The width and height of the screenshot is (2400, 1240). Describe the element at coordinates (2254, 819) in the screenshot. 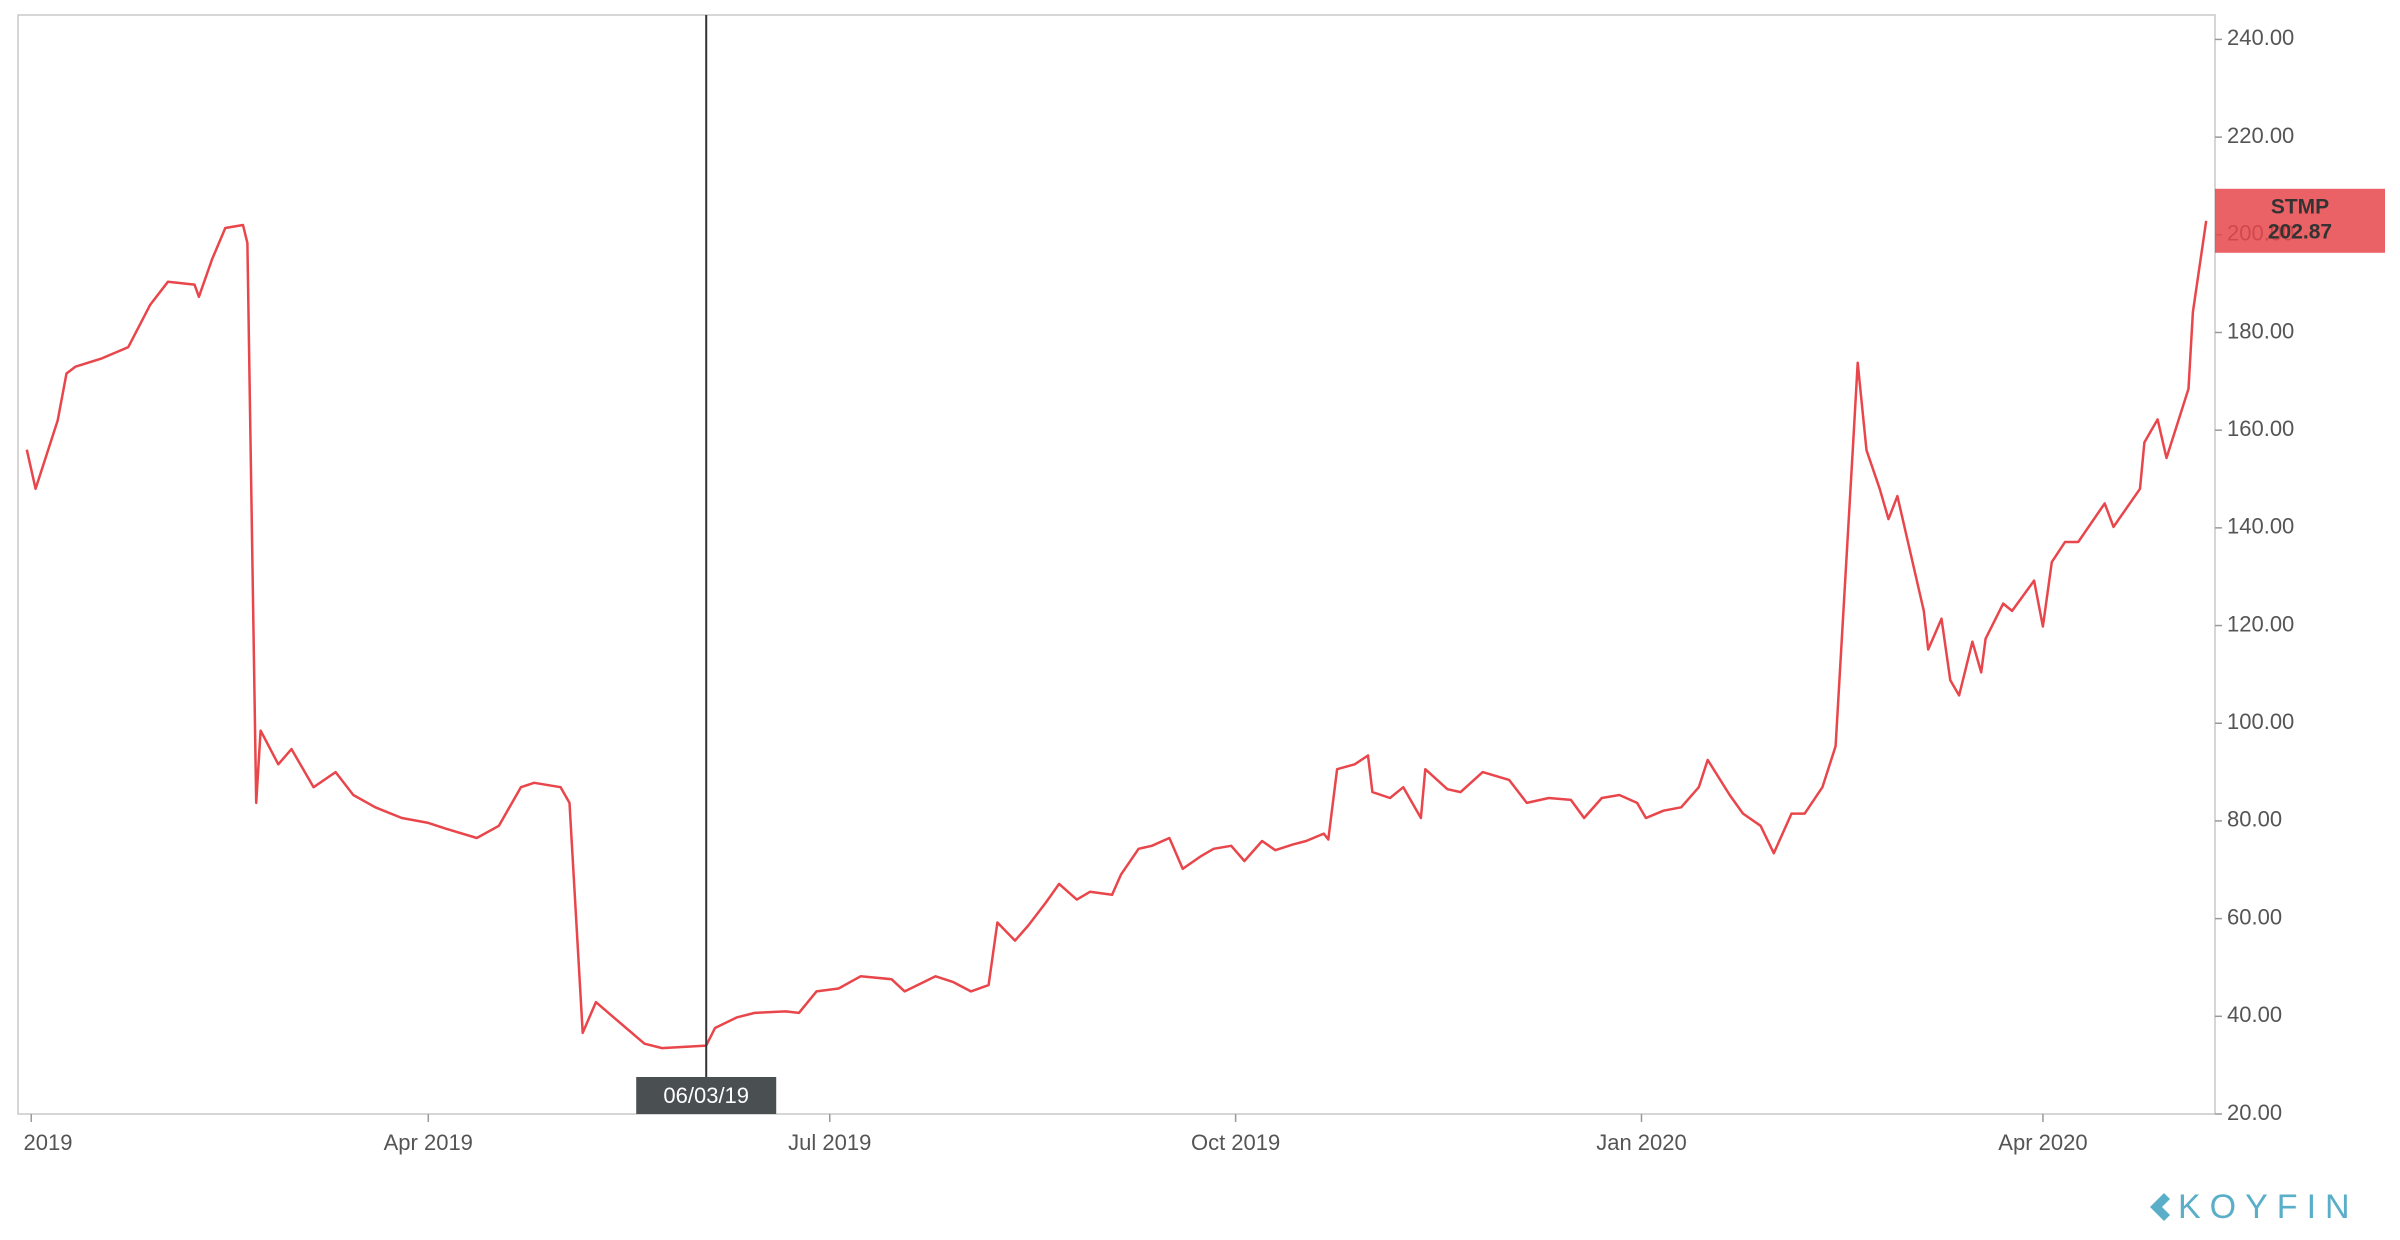

I see `y-tick-label: 80.00` at that location.